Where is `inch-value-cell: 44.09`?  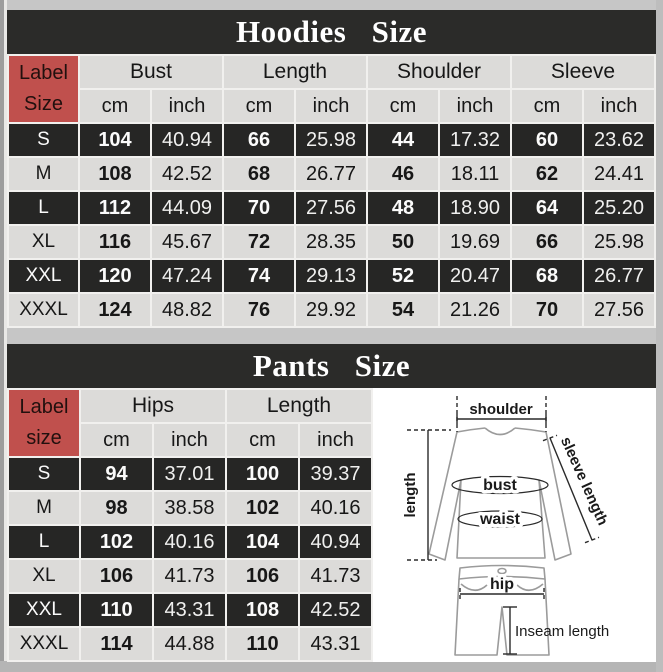 inch-value-cell: 44.09 is located at coordinates (187, 208).